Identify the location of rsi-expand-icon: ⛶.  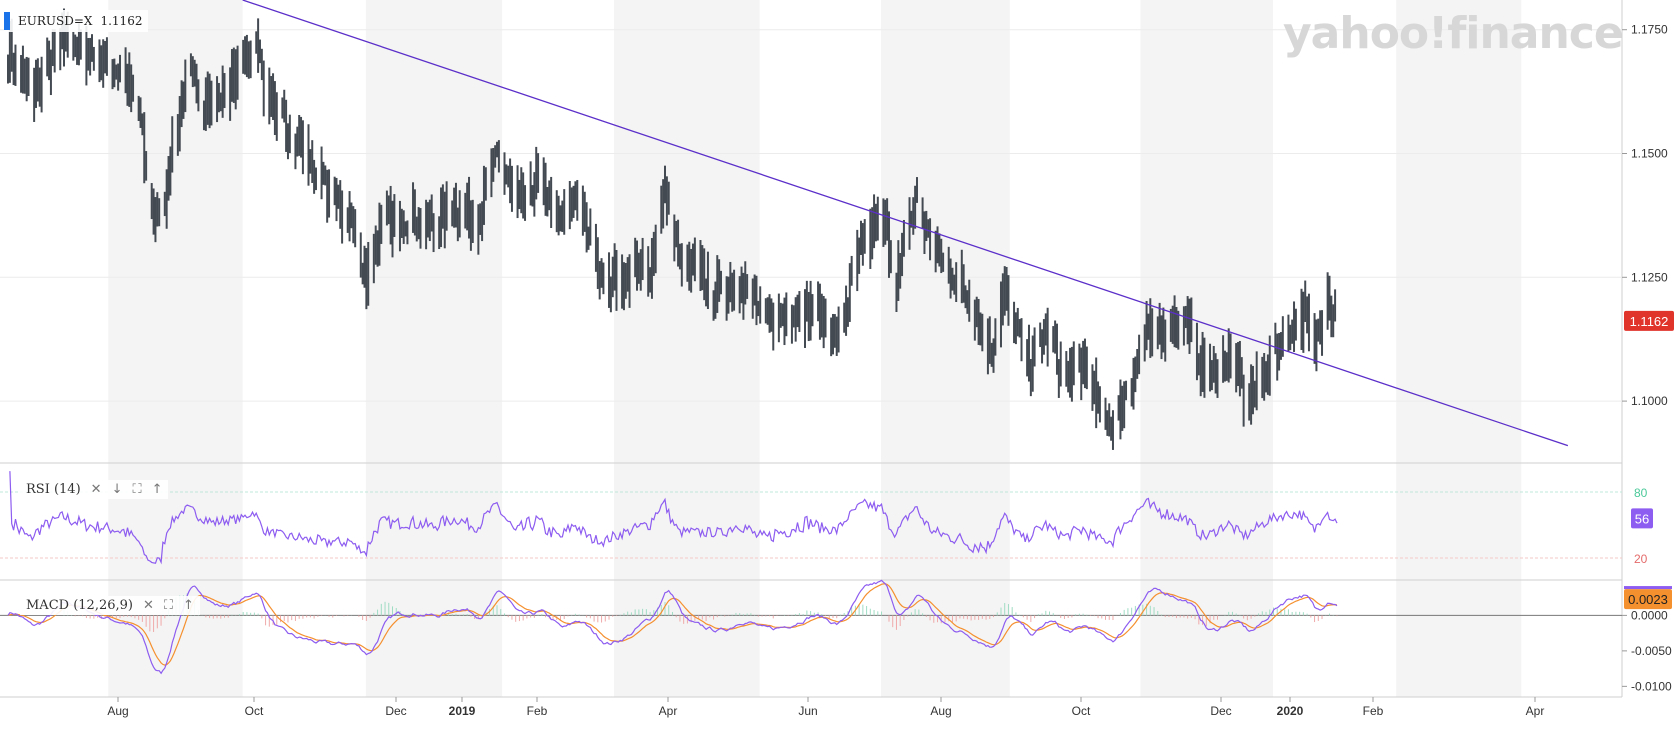
(137, 489).